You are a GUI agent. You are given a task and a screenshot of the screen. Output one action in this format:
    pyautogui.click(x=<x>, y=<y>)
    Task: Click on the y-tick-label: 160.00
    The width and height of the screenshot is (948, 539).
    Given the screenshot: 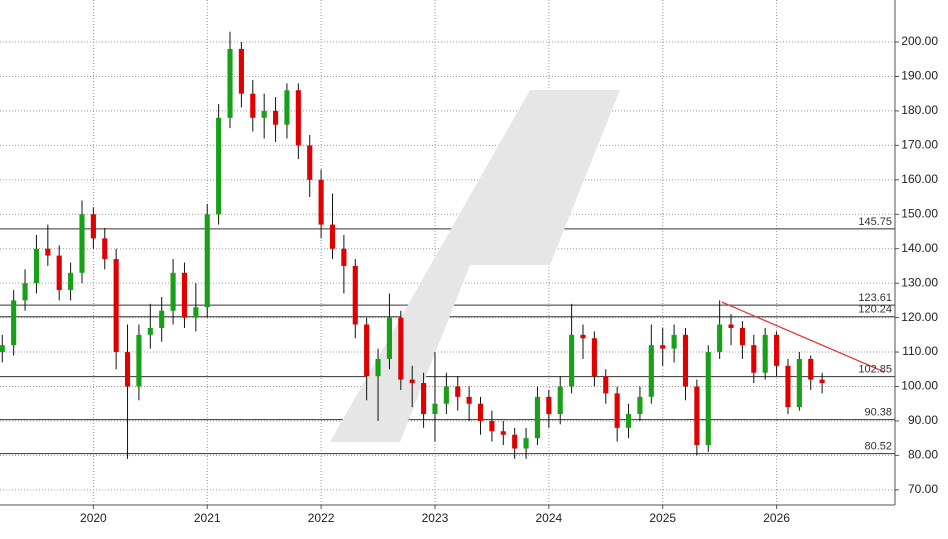 What is the action you would take?
    pyautogui.click(x=919, y=179)
    